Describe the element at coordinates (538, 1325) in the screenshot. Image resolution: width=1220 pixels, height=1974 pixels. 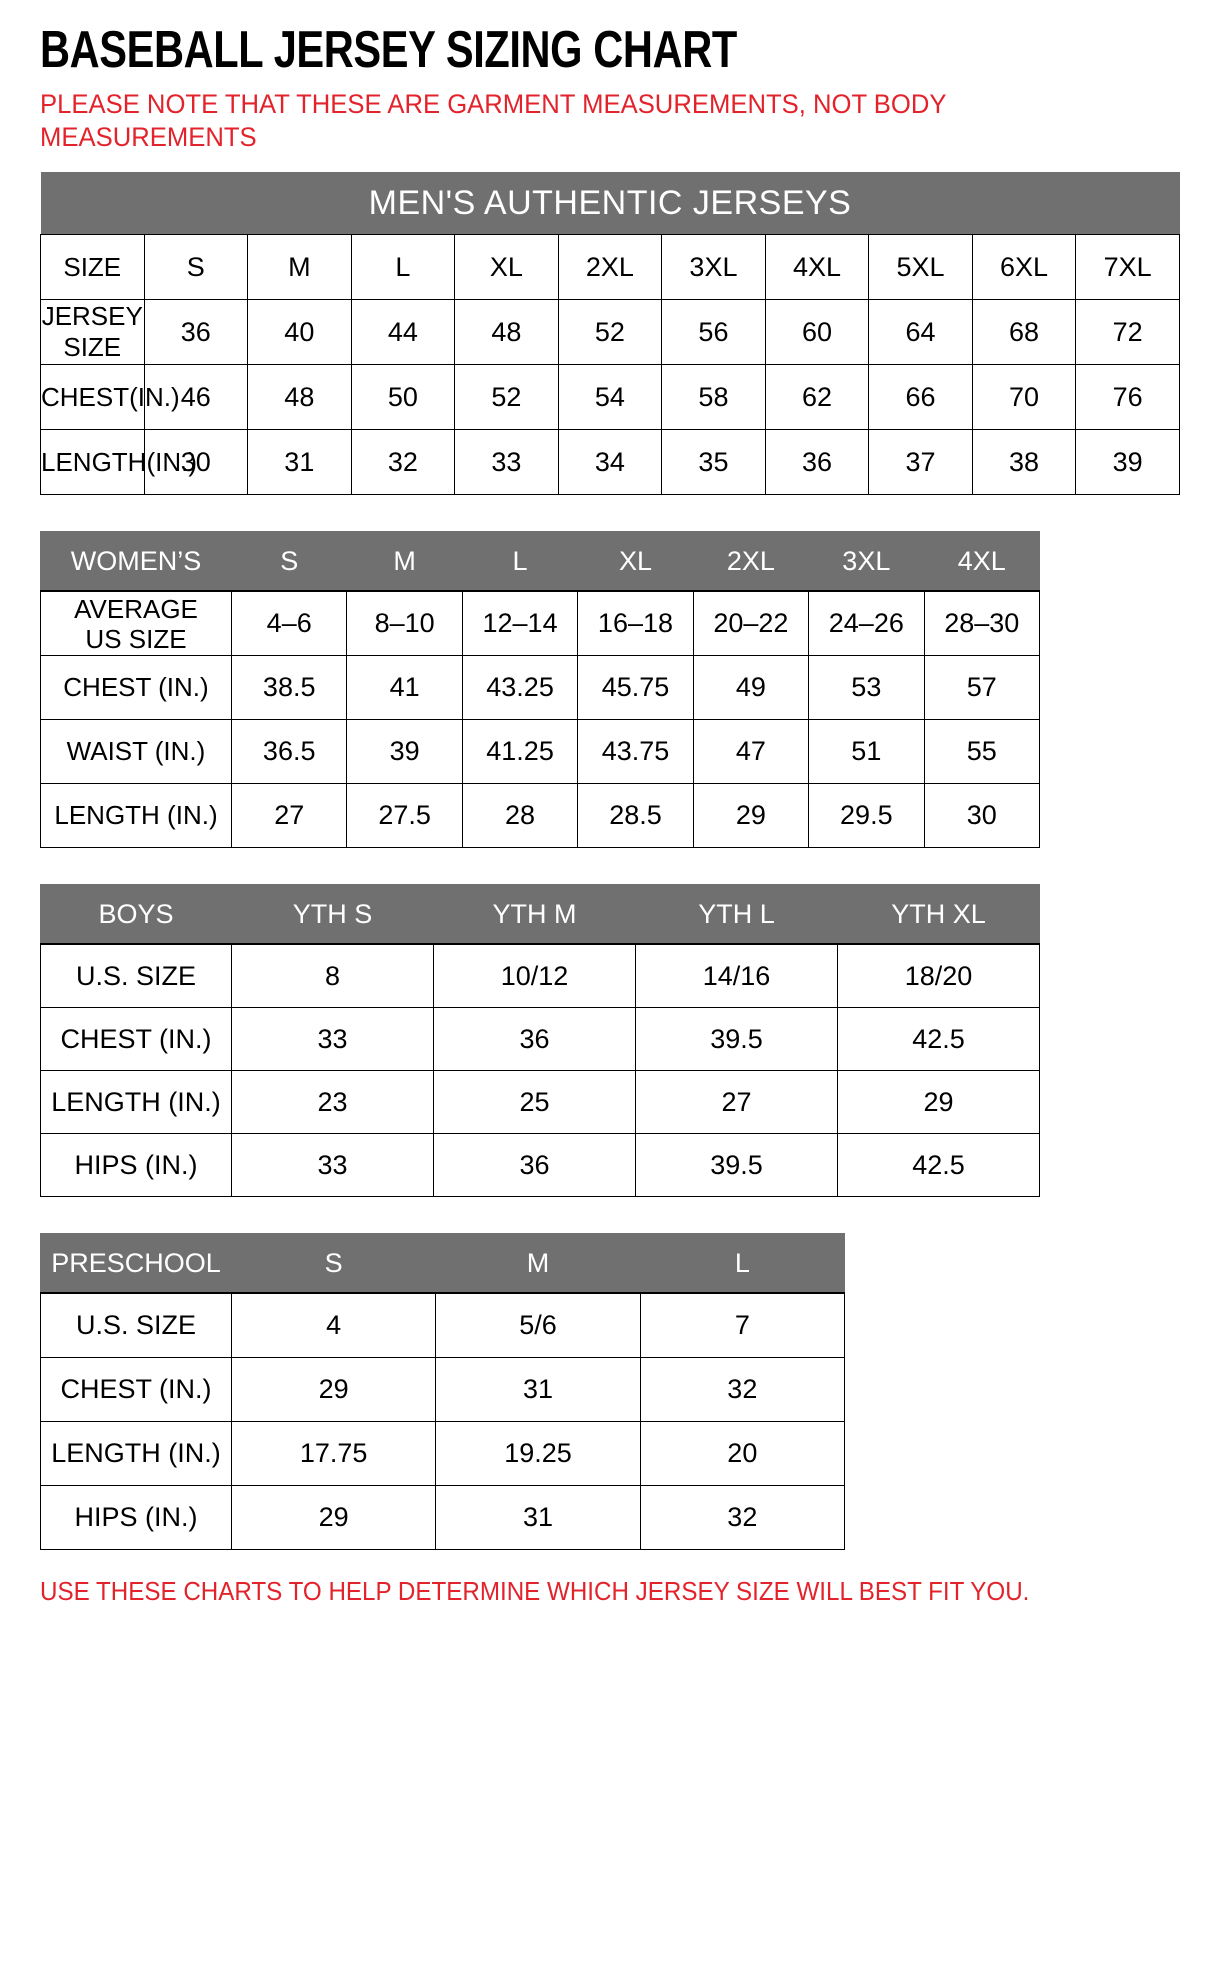
I see `table-cell: 5/6` at that location.